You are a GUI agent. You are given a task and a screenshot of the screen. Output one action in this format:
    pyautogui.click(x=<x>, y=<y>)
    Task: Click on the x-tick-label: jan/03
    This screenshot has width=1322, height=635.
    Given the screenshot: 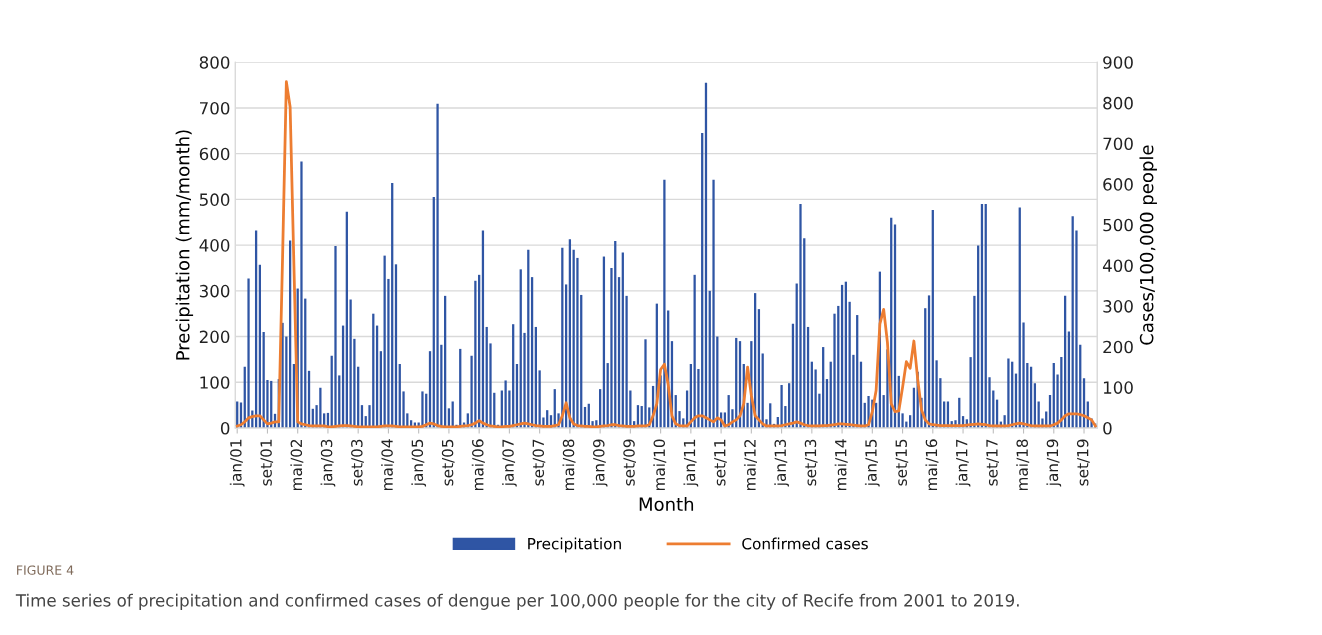 What is the action you would take?
    pyautogui.click(x=328, y=463)
    